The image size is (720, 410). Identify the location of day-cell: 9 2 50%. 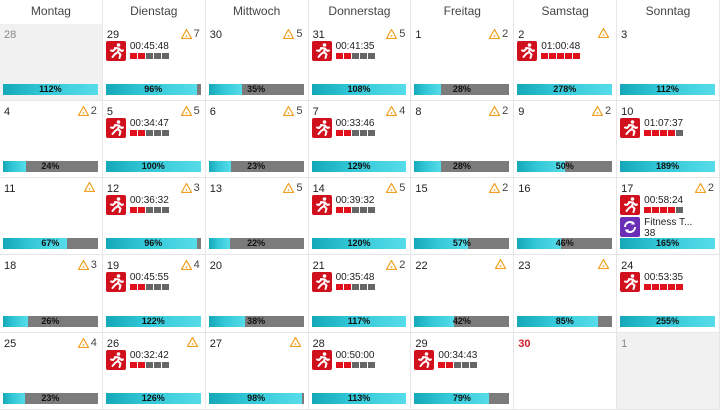
(566, 139).